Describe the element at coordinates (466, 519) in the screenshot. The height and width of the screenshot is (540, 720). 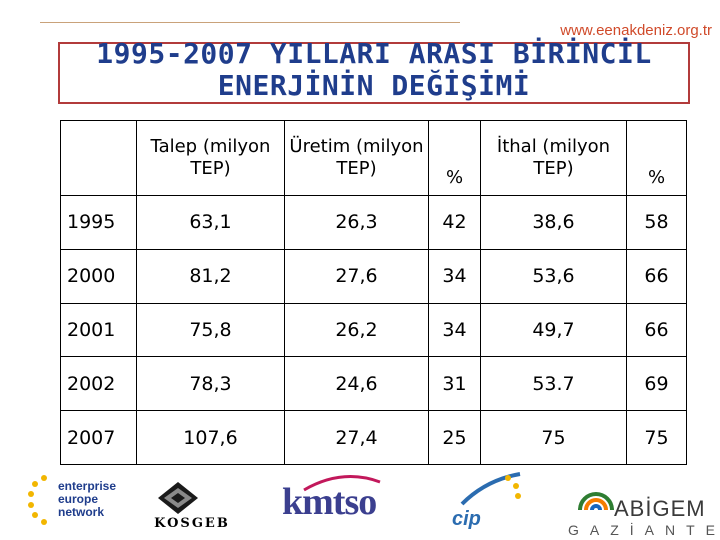
I see `cip-logo-text: cip` at that location.